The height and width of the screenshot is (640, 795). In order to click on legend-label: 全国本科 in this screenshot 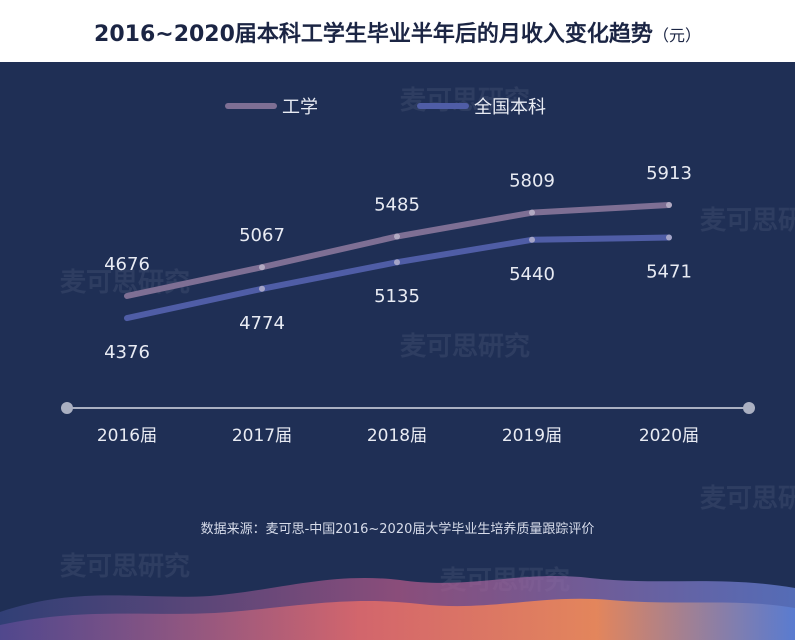, I will do `click(510, 107)`.